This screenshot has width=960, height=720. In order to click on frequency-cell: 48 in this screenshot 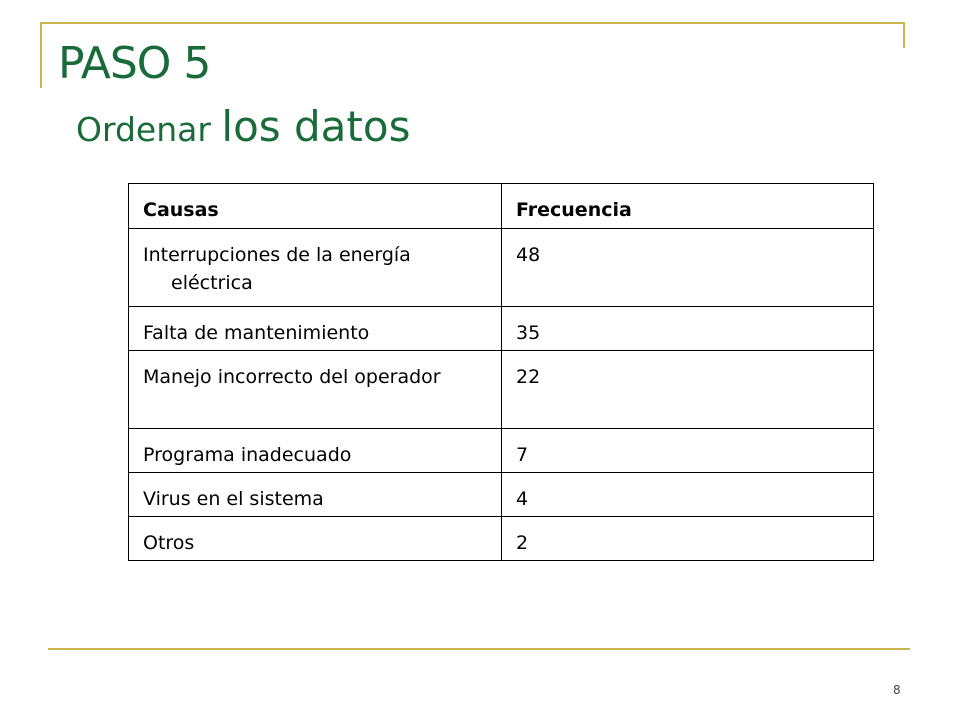, I will do `click(687, 267)`.